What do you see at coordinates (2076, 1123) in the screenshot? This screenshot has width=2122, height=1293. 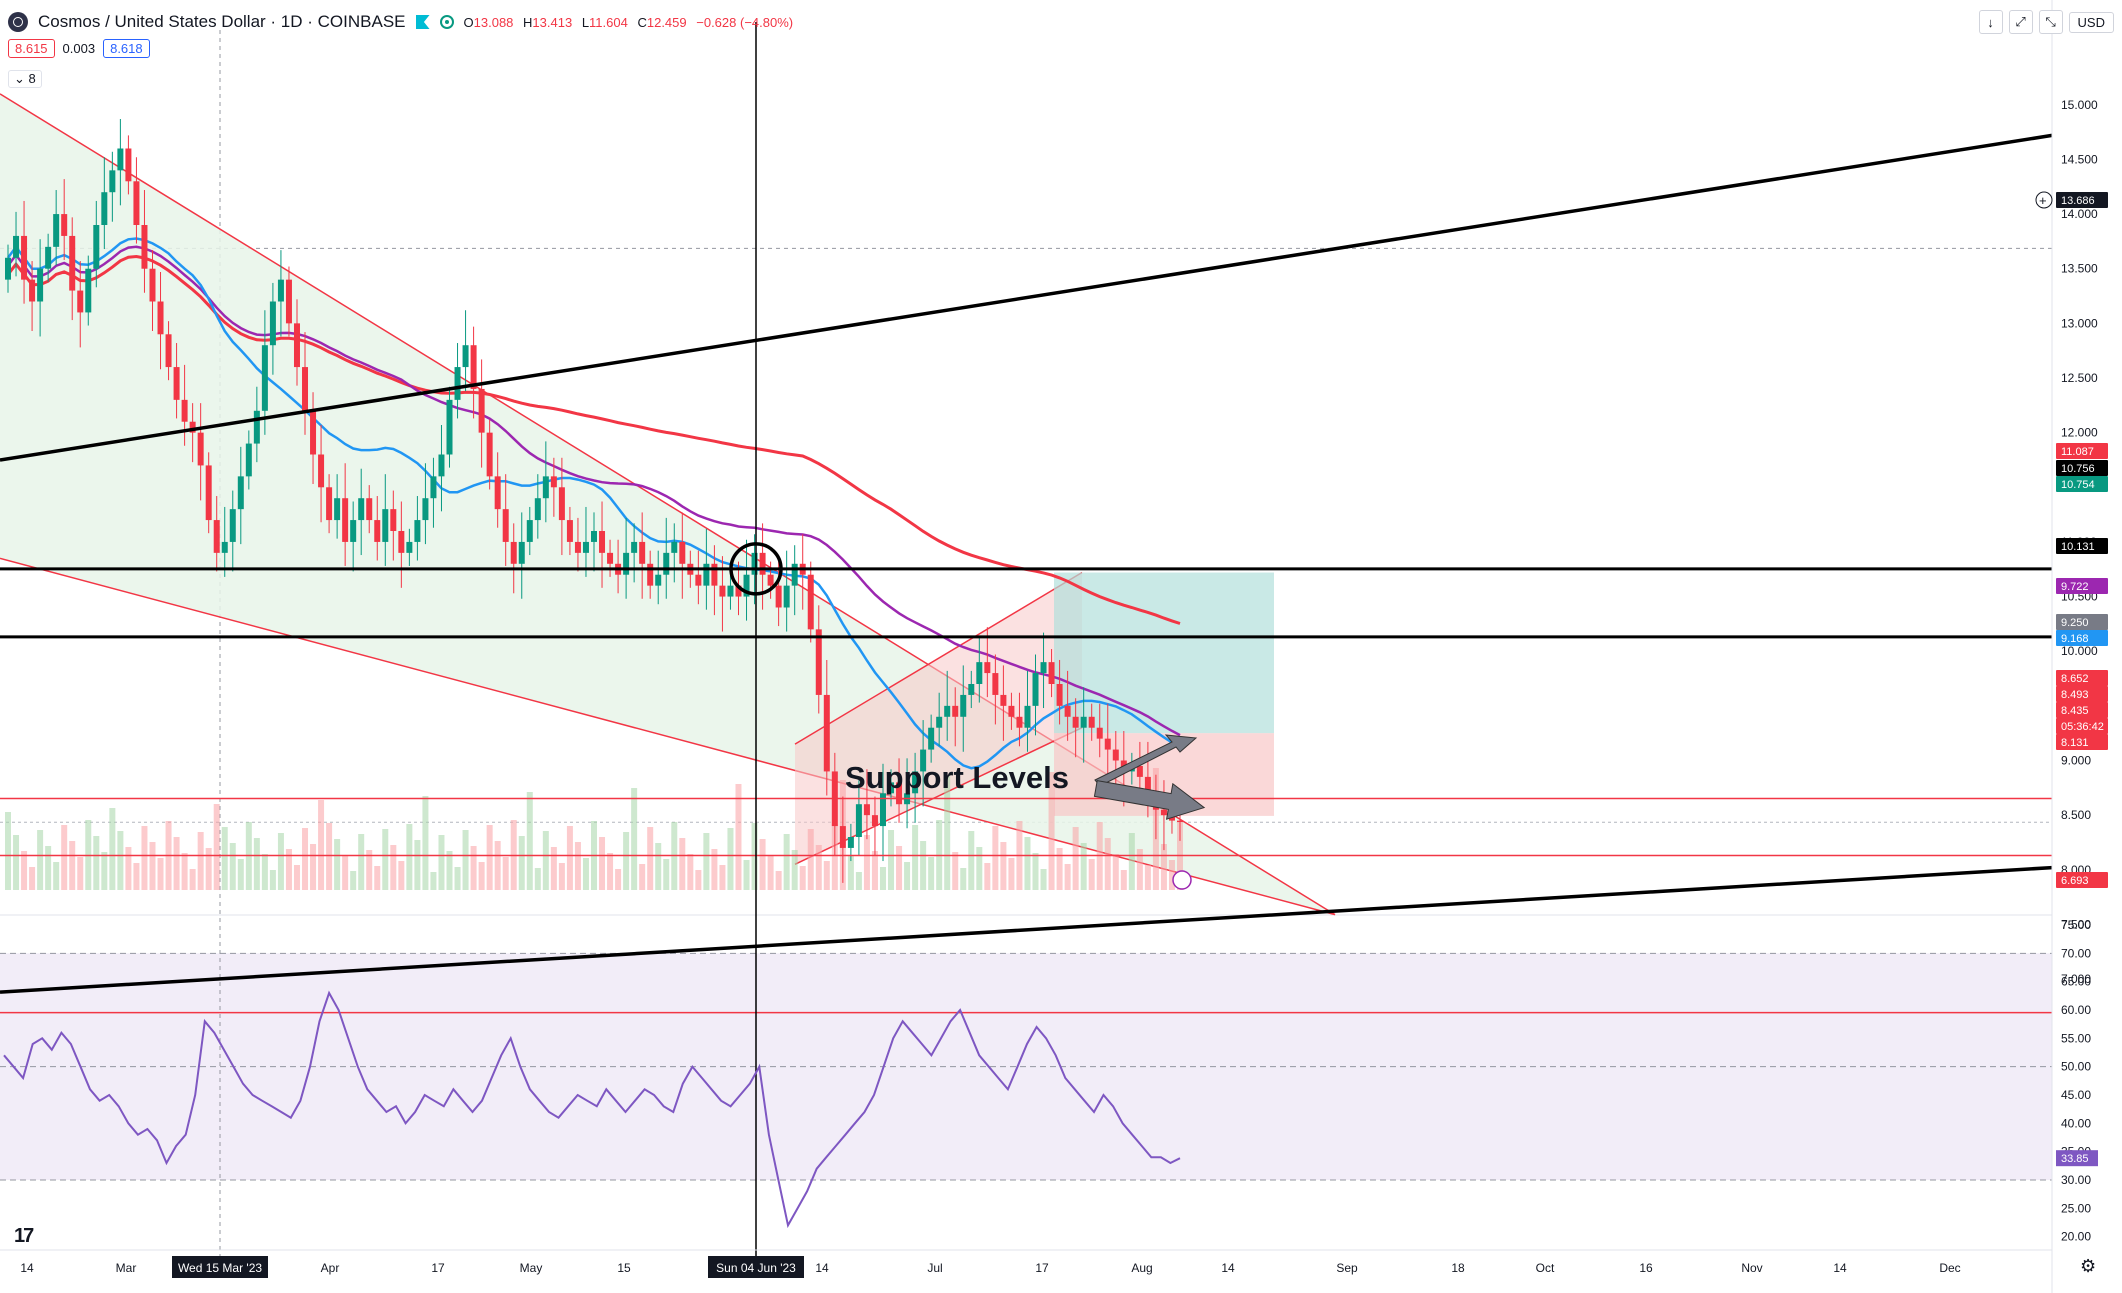 I see `rsi-tick-label: 40.00` at bounding box center [2076, 1123].